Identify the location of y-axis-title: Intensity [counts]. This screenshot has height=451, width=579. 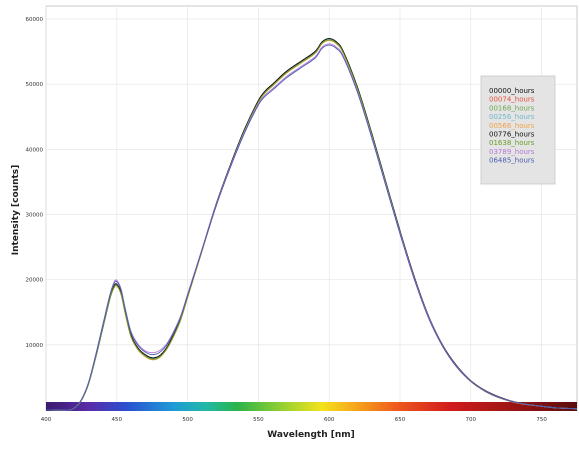
(16, 210).